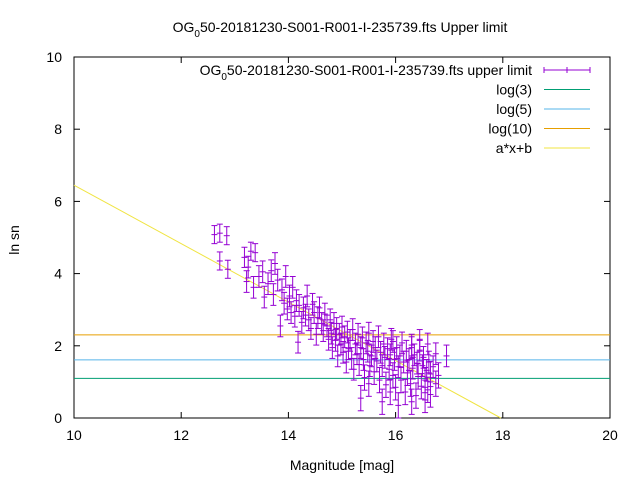  What do you see at coordinates (539, 129) in the screenshot?
I see `legend-entry: log(10)` at bounding box center [539, 129].